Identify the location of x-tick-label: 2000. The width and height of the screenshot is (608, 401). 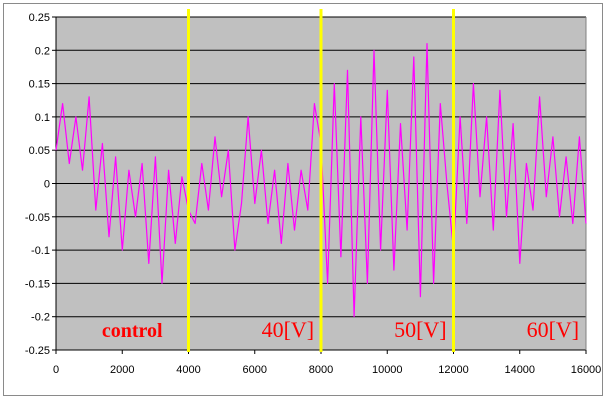
(122, 370).